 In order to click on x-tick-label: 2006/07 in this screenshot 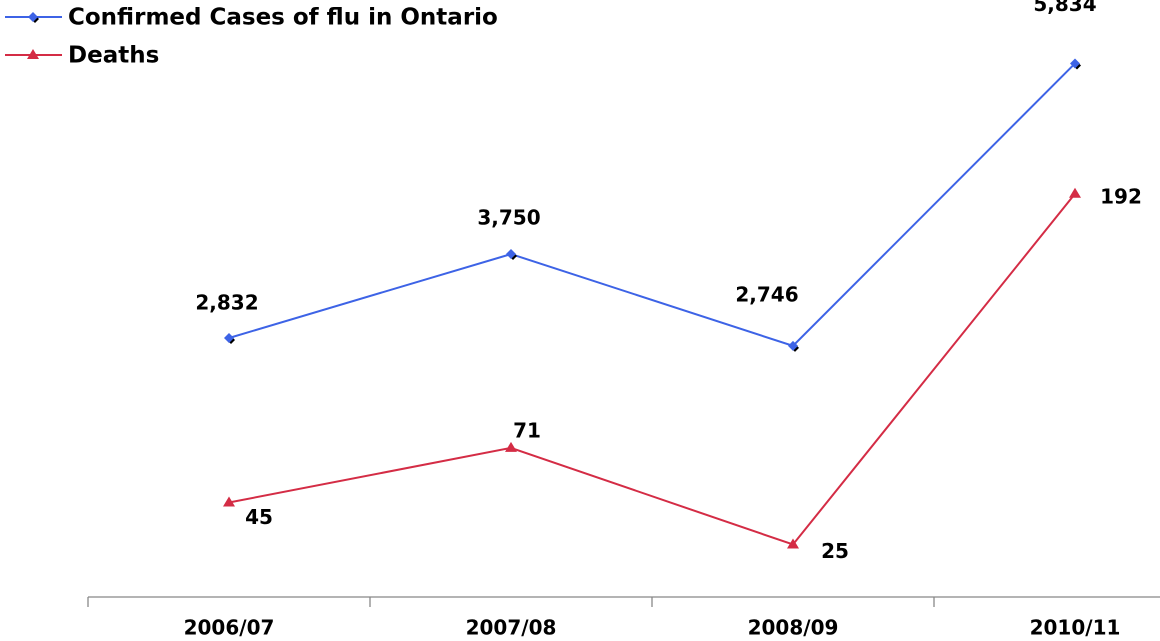, I will do `click(229, 628)`.